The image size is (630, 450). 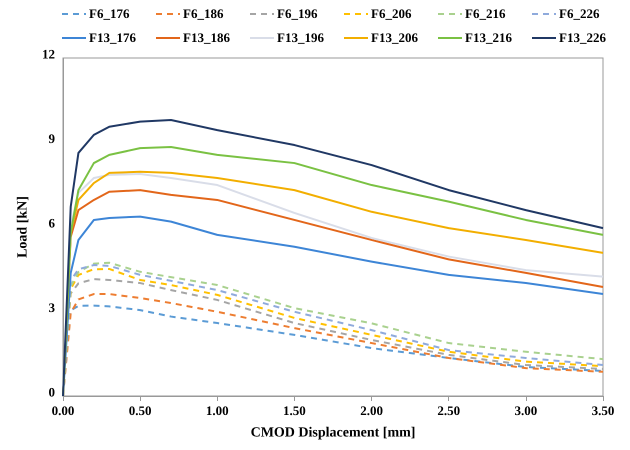 I want to click on x-axis-title: CMOD Displacement [mm], so click(x=333, y=433).